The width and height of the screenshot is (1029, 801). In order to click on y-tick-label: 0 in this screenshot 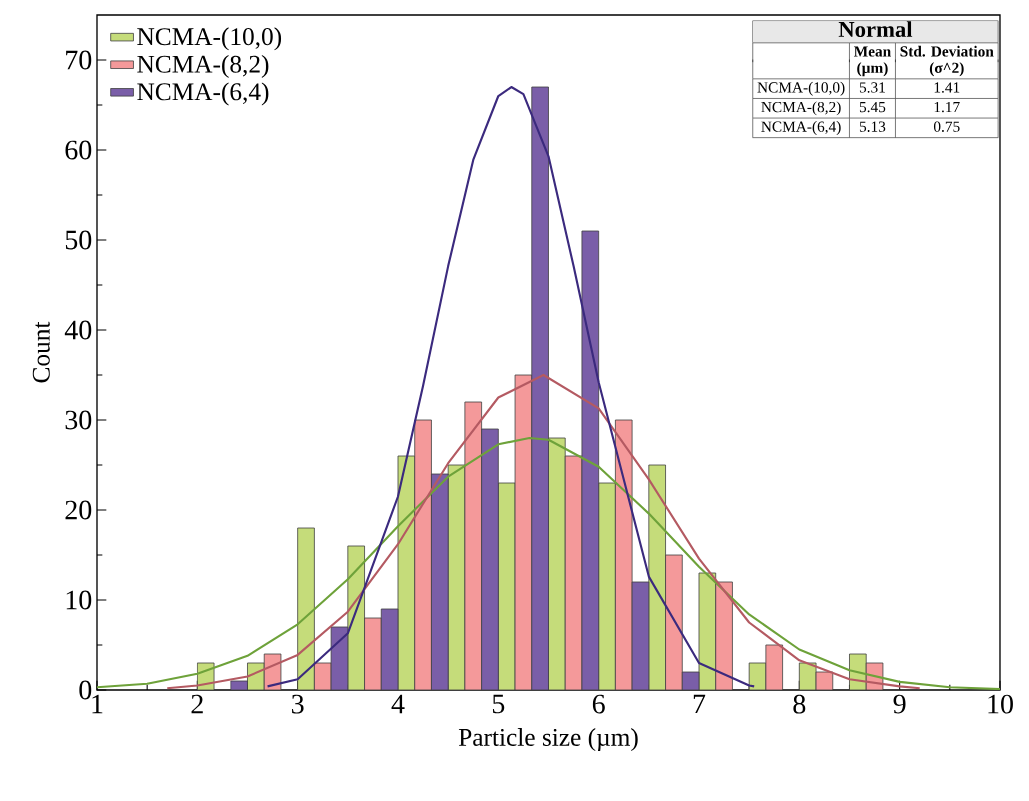, I will do `click(85, 690)`.